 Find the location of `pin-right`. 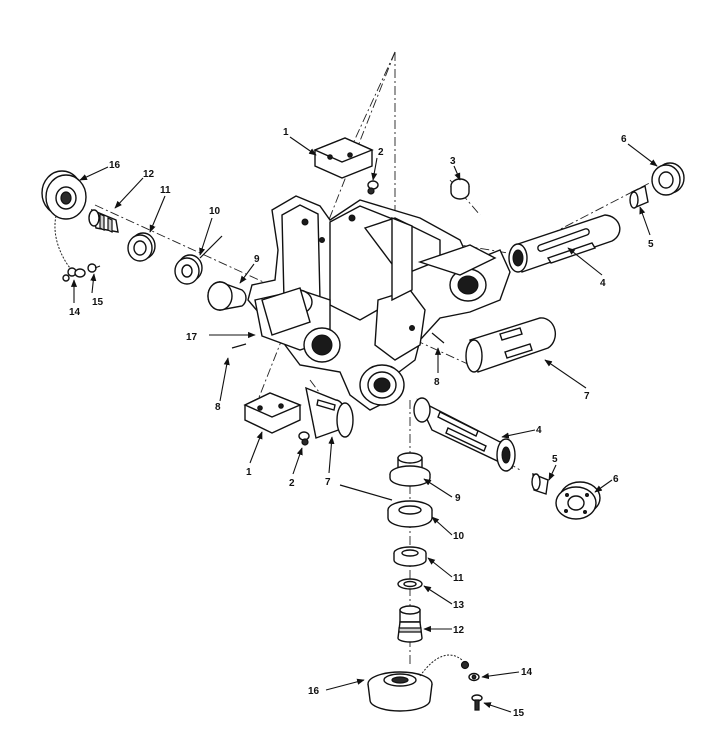

pin-right is located at coordinates (438, 338).